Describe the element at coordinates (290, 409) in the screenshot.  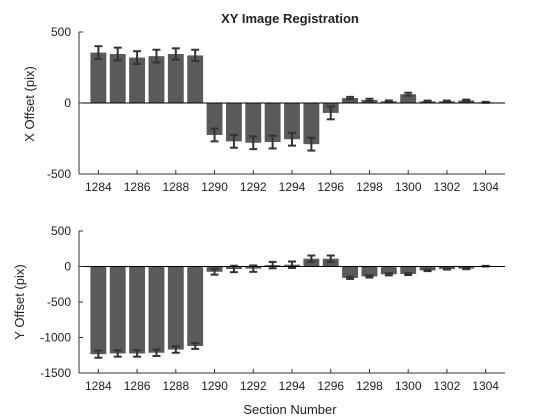
I see `x-axis-label: Section Number` at that location.